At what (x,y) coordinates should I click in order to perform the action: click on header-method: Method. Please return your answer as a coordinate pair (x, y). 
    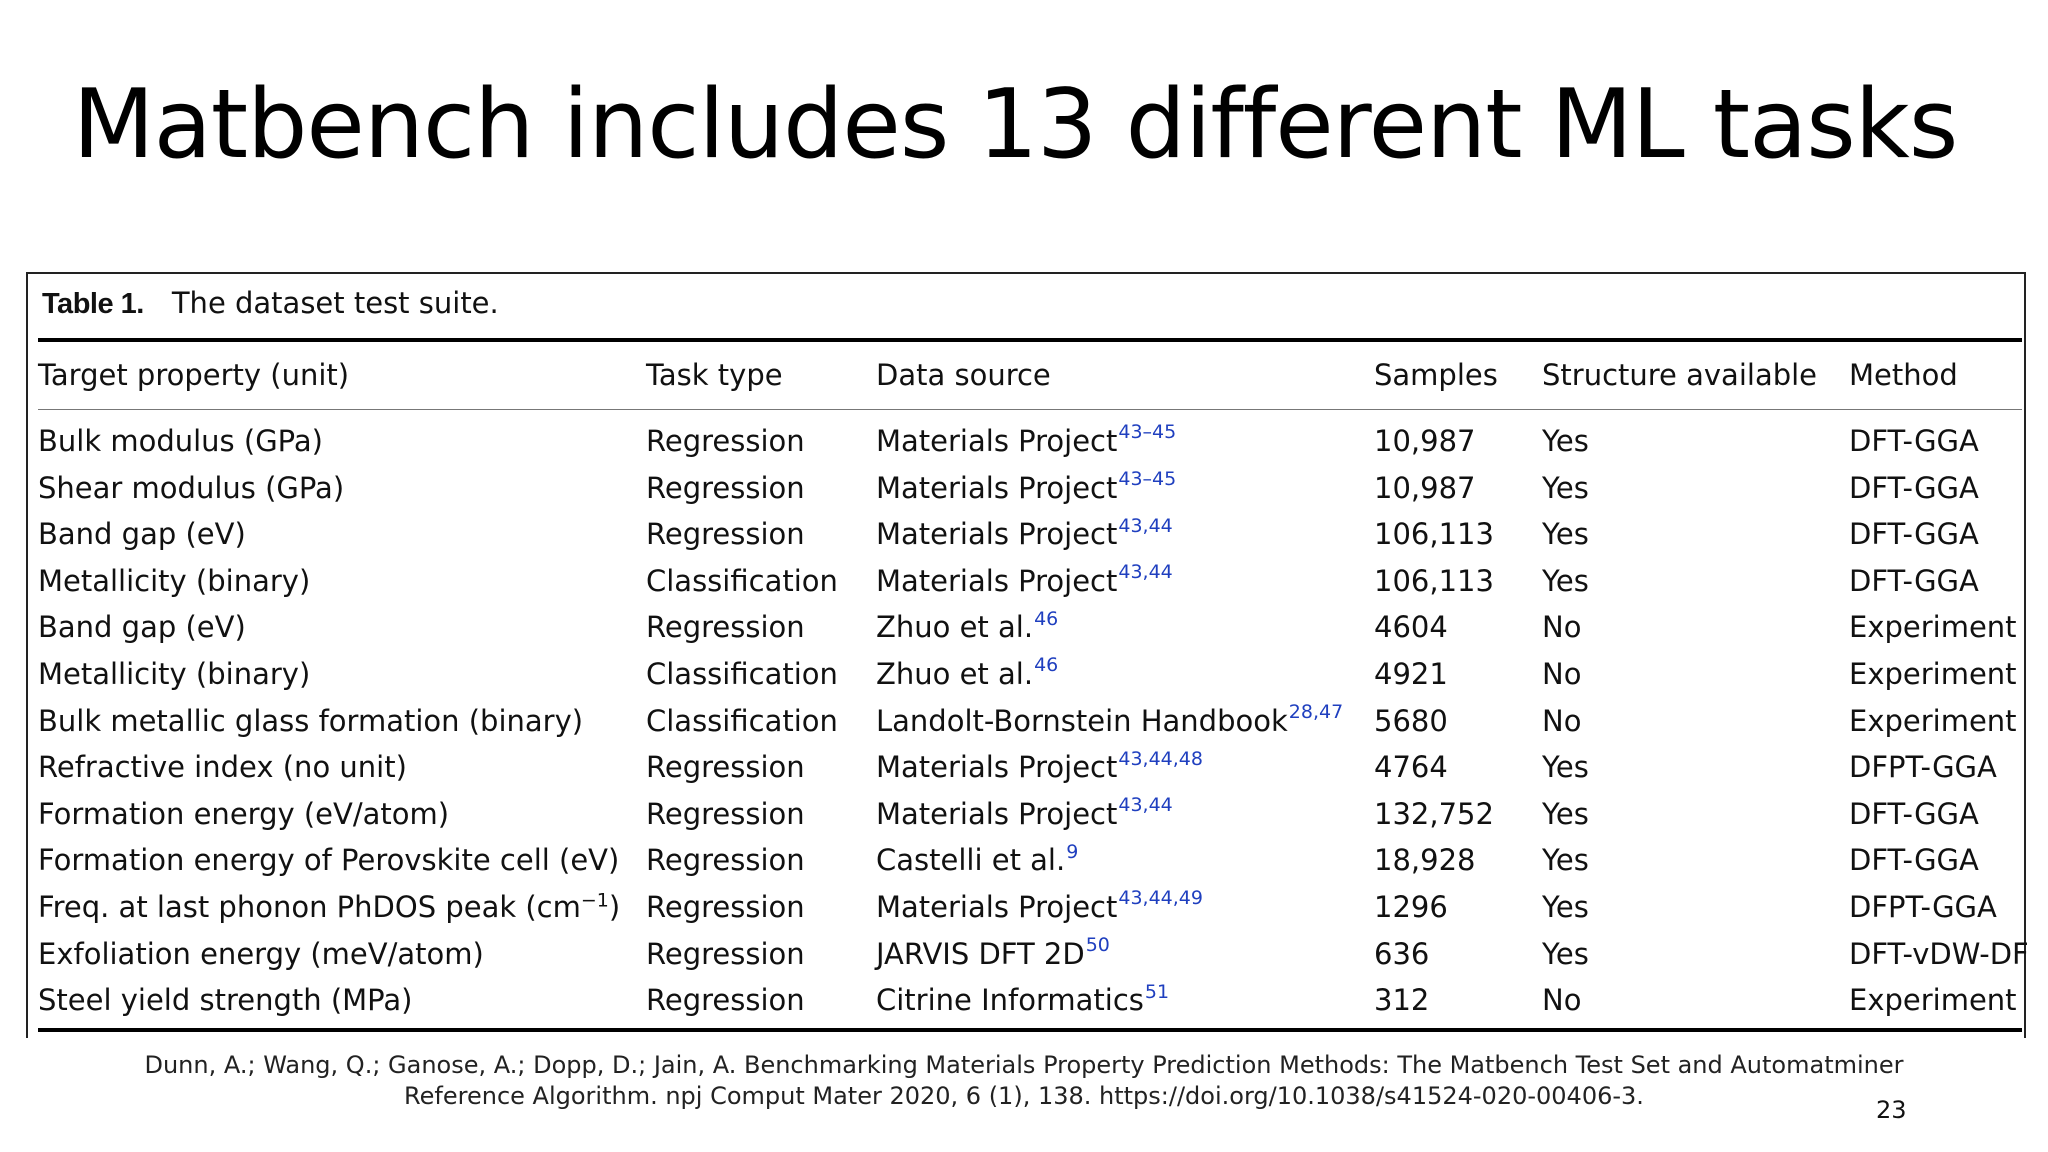
    Looking at the image, I should click on (1903, 375).